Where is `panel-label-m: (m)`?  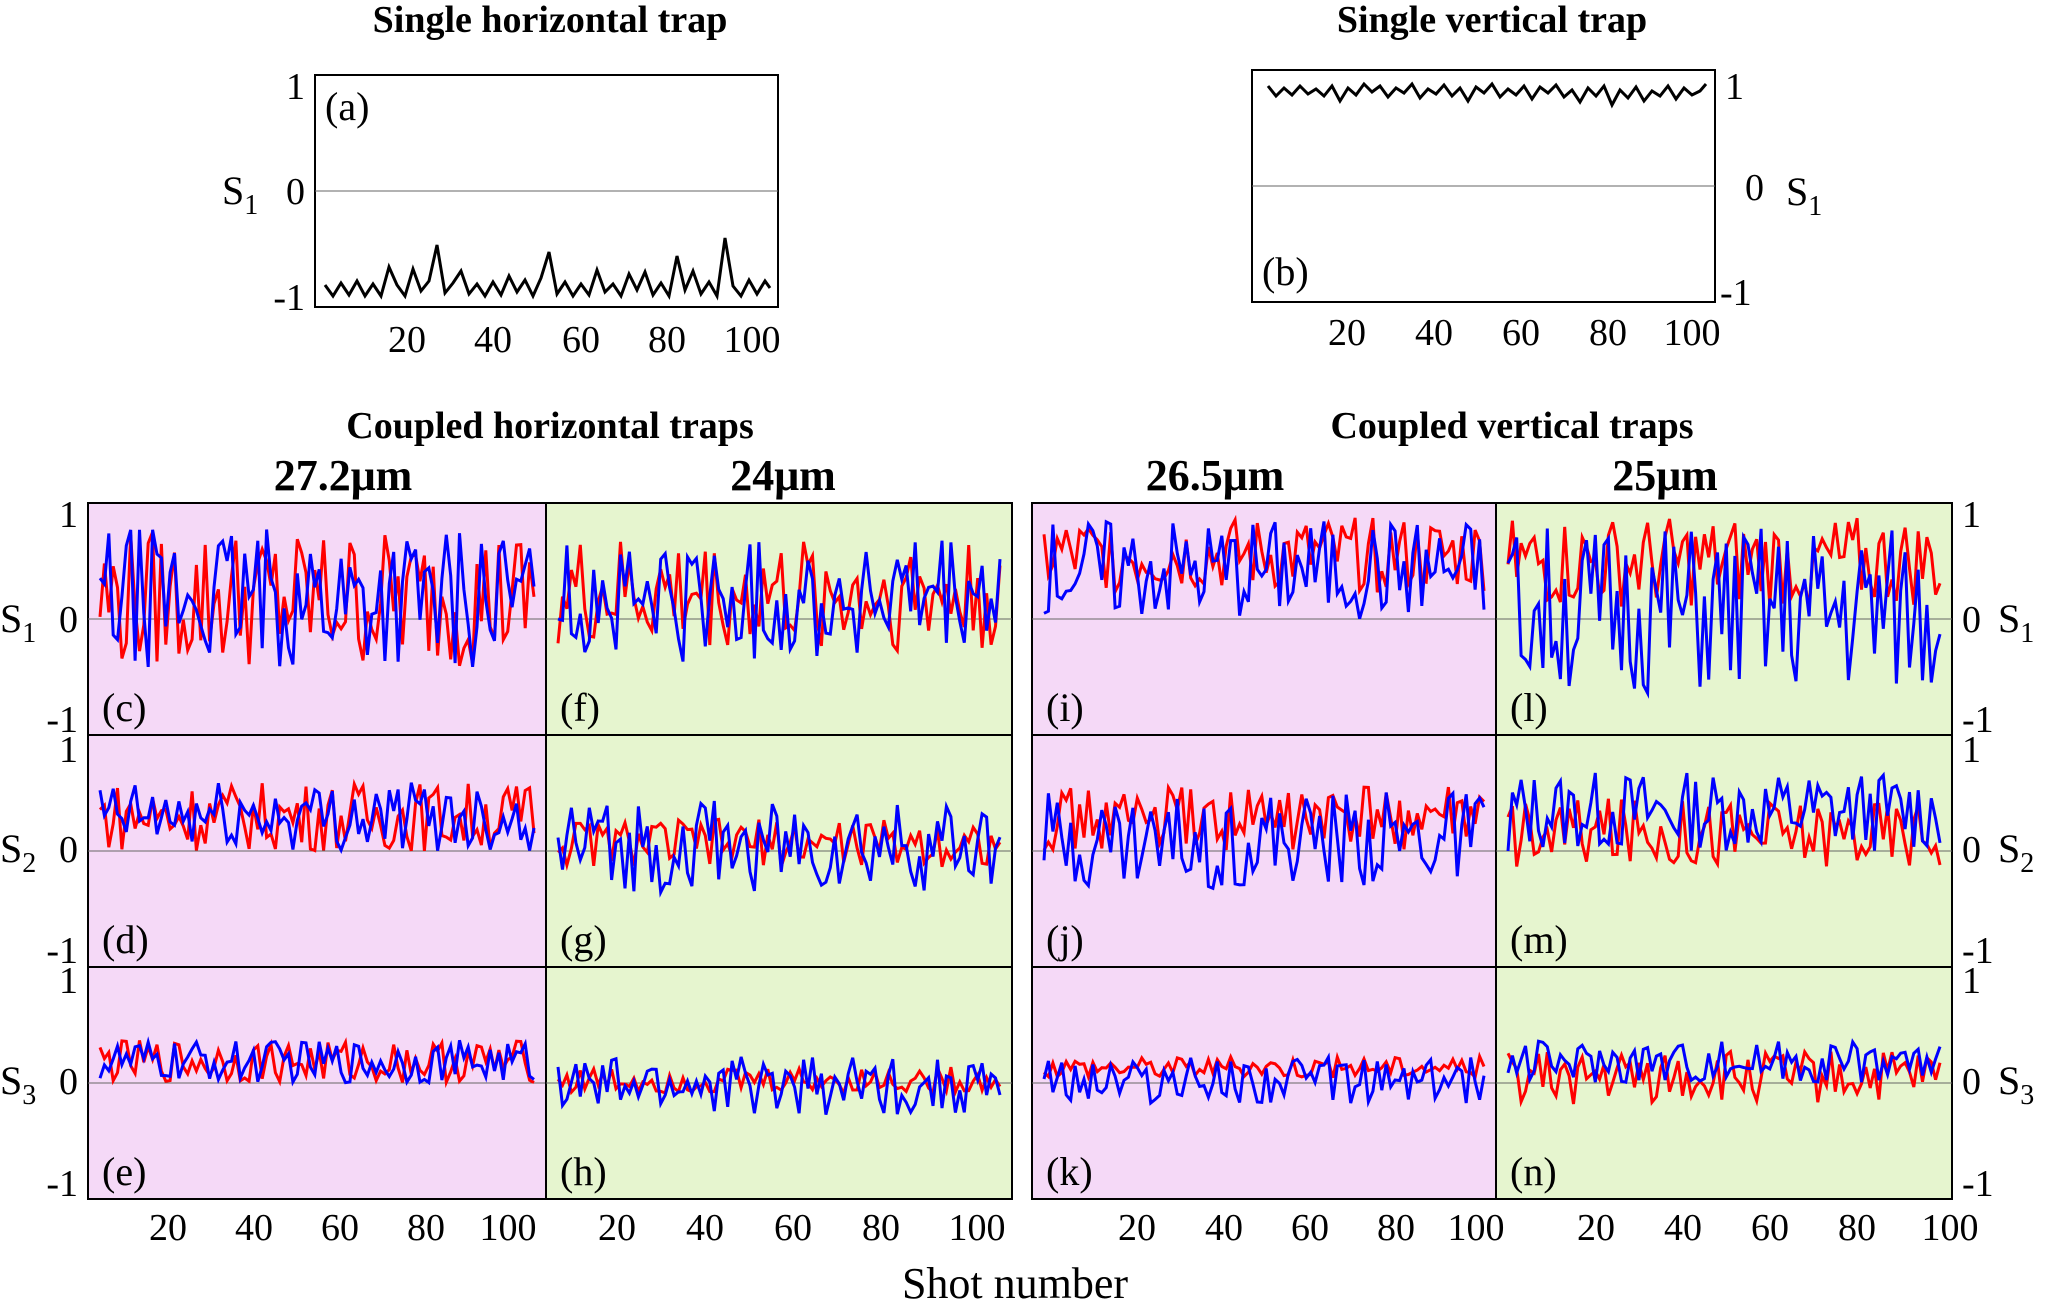 panel-label-m: (m) is located at coordinates (1539, 939).